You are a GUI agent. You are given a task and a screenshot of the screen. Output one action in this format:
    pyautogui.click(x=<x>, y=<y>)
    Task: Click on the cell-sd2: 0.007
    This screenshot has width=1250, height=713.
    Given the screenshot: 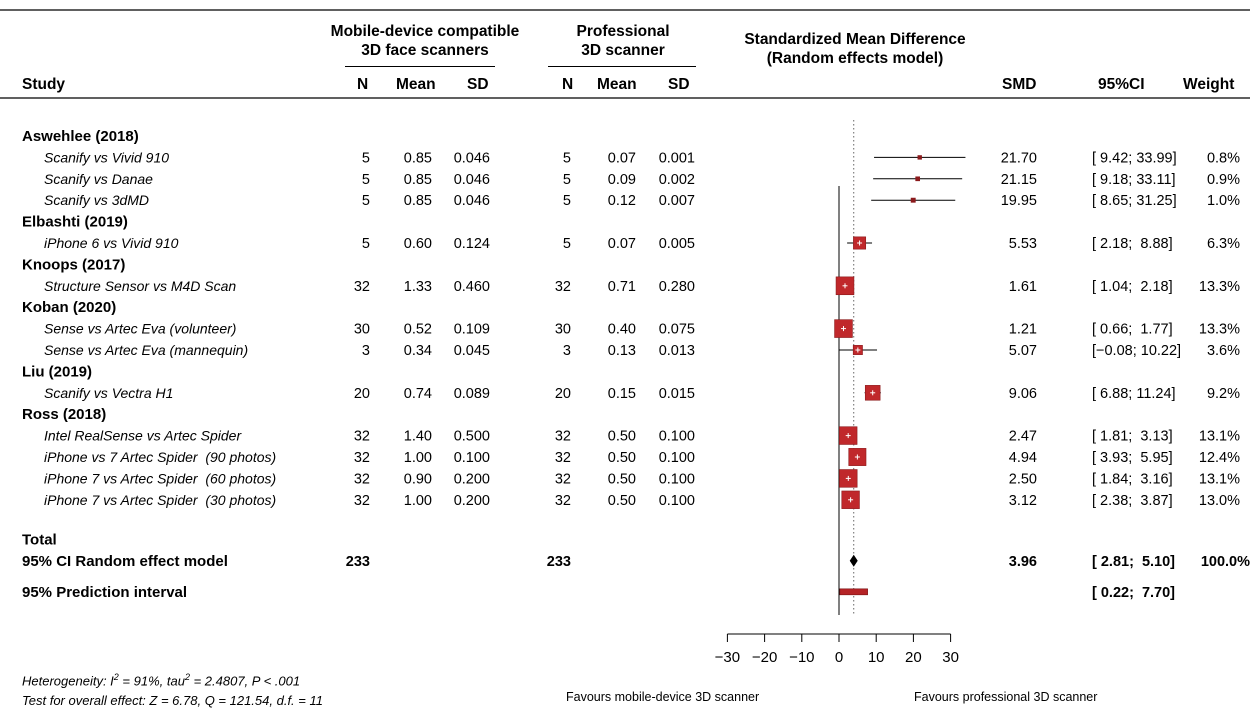 What is the action you would take?
    pyautogui.click(x=677, y=201)
    